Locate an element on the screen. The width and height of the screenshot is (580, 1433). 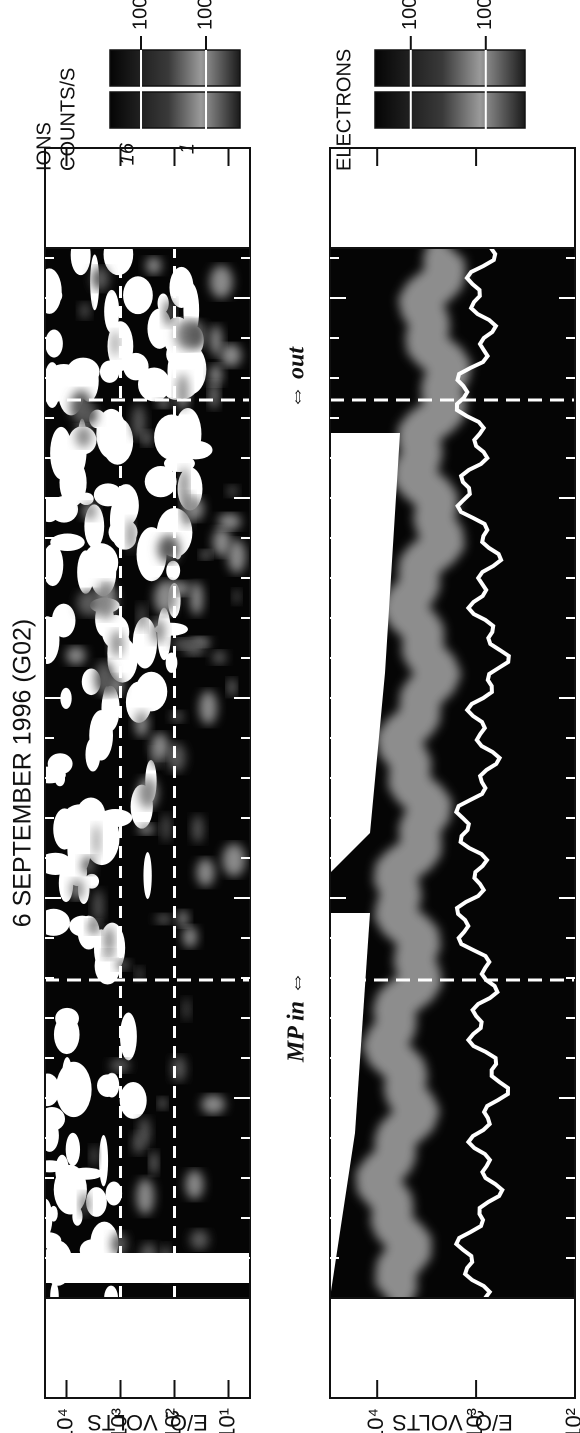
colorbar-strip is located at coordinates (450, 68).